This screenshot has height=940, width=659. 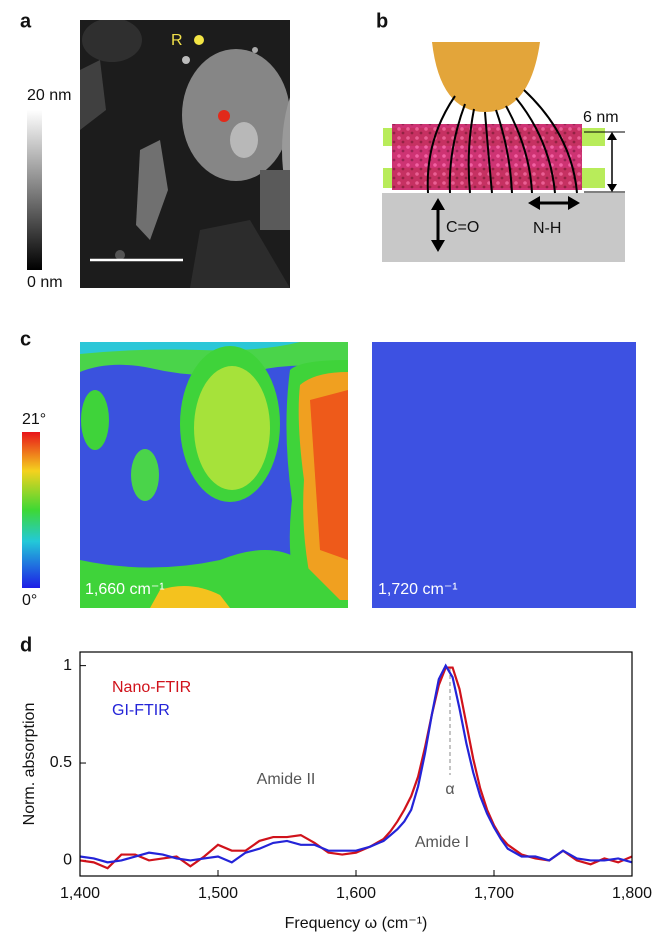 What do you see at coordinates (80, 893) in the screenshot?
I see `x-tick-label: 1,400` at bounding box center [80, 893].